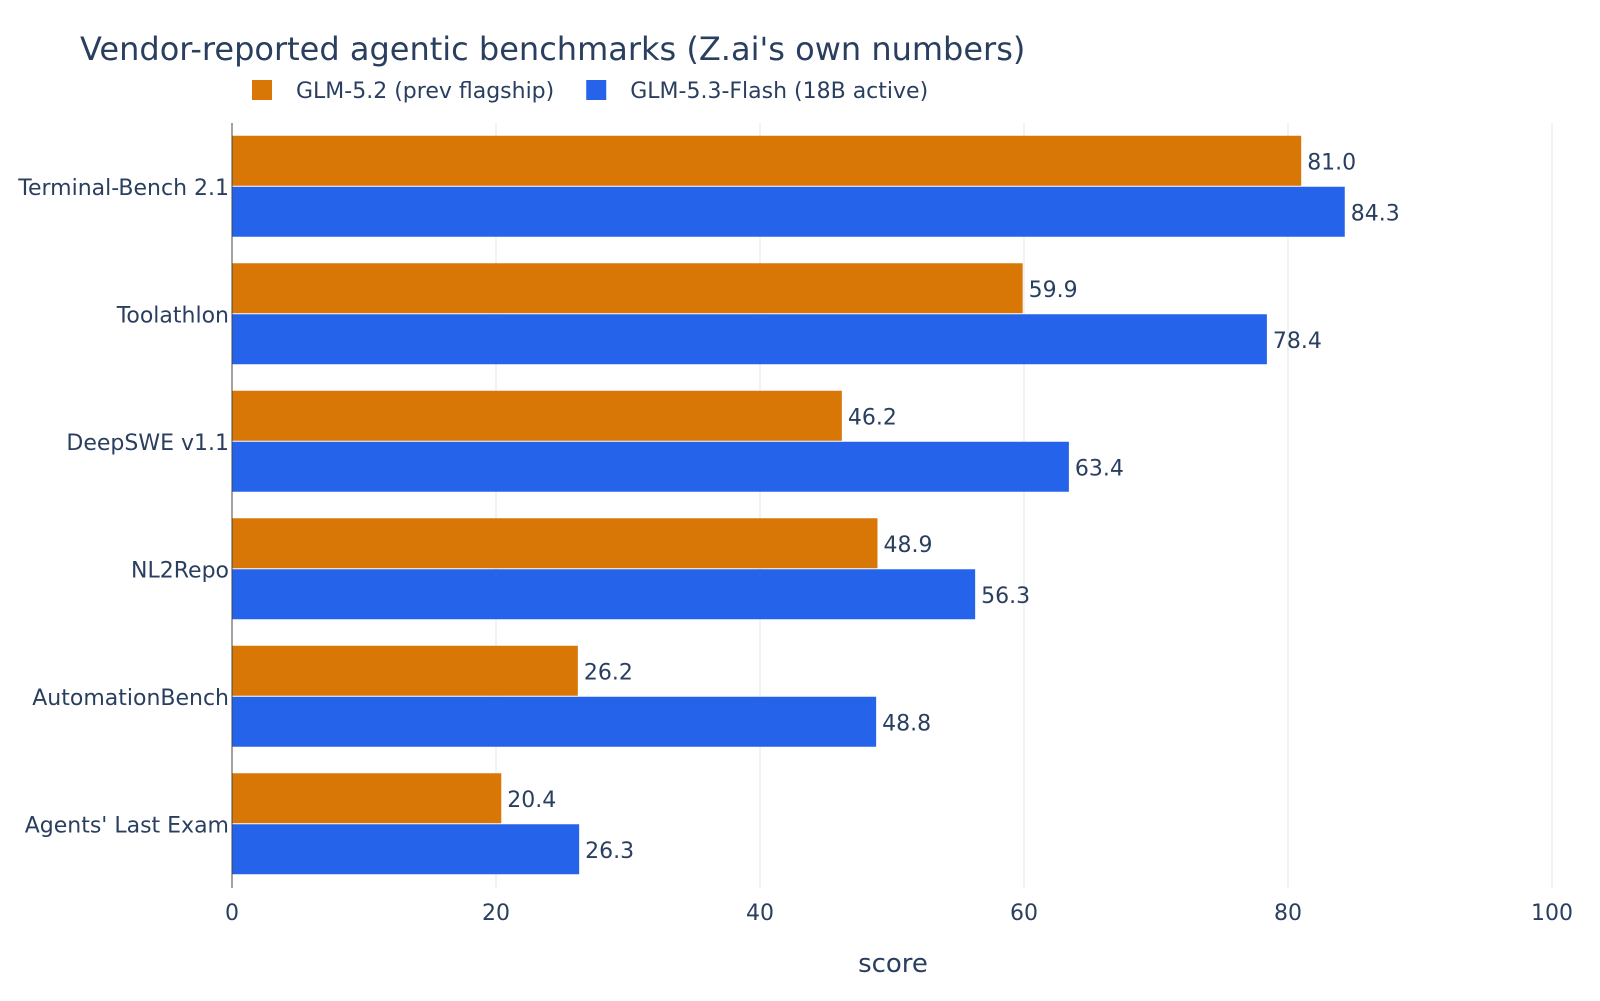 The width and height of the screenshot is (1600, 1001). Describe the element at coordinates (760, 913) in the screenshot. I see `x-tick-label: 40` at that location.